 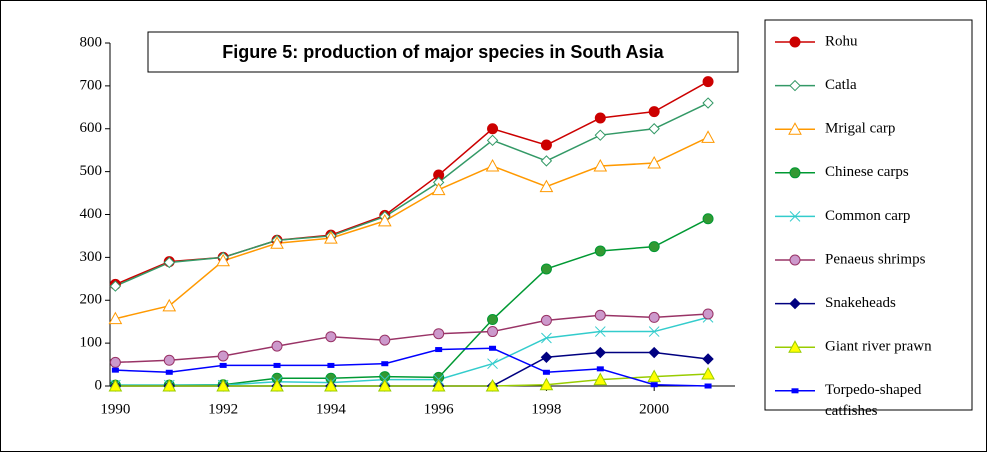 What do you see at coordinates (654, 409) in the screenshot?
I see `x-tick-label: 2000` at bounding box center [654, 409].